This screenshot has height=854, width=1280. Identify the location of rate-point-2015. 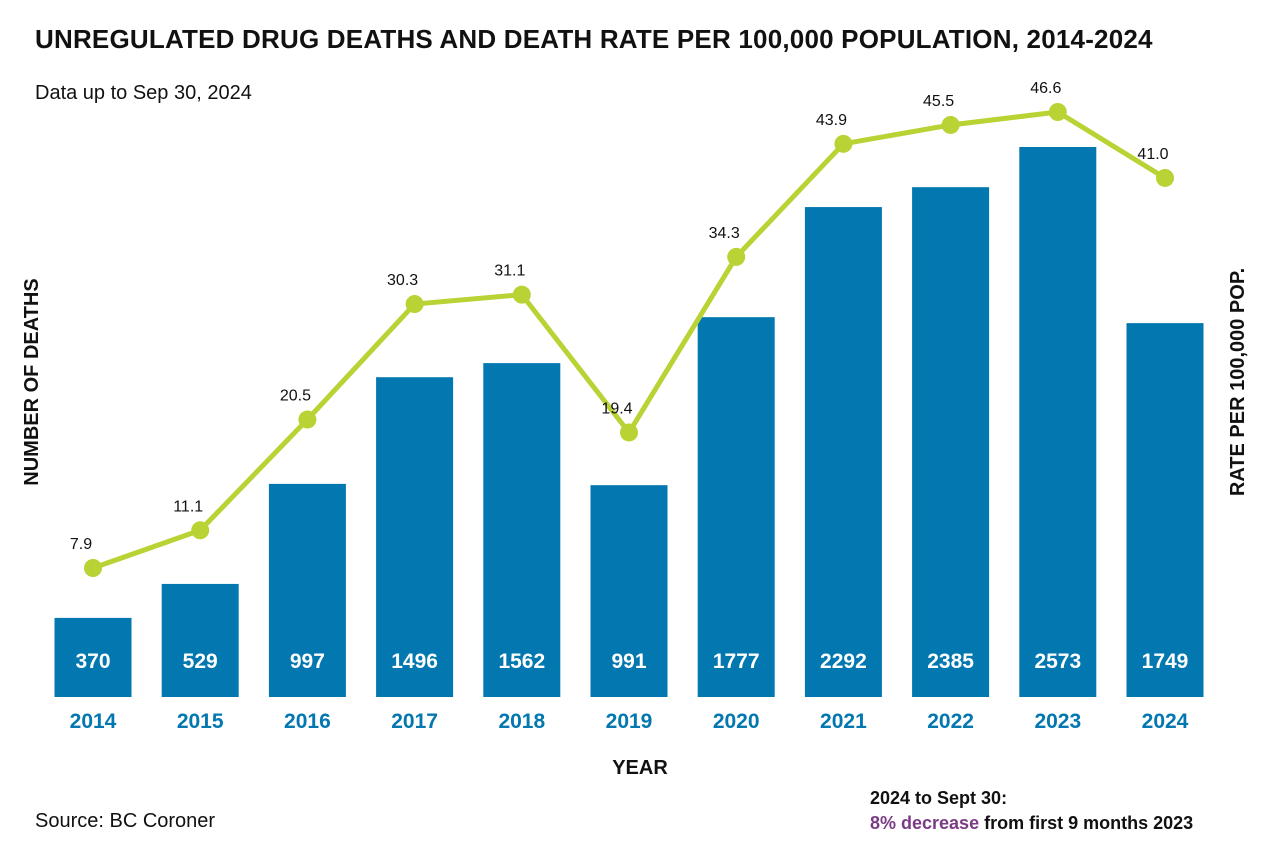
(200, 530).